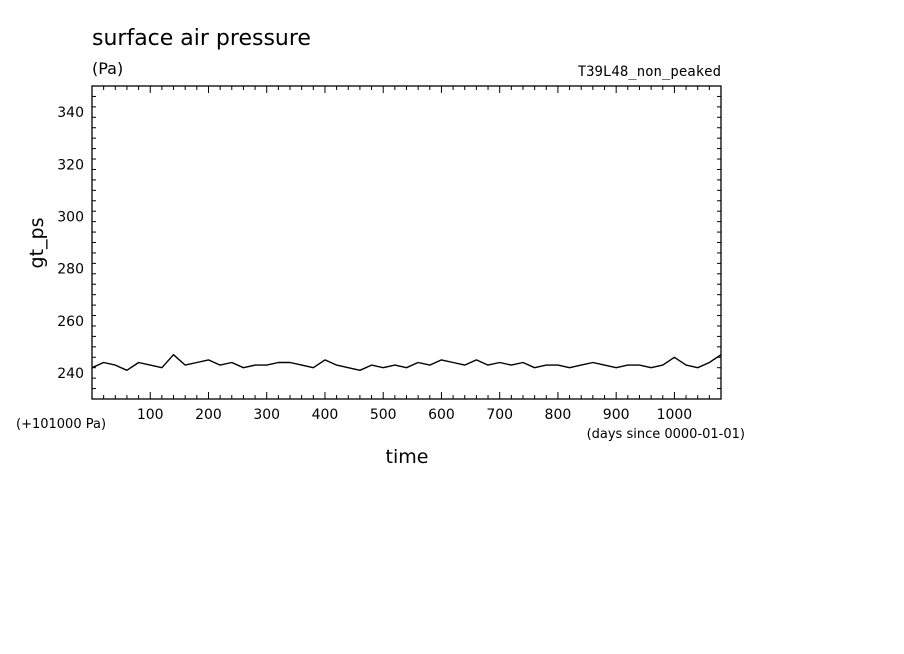 The height and width of the screenshot is (654, 904). What do you see at coordinates (558, 415) in the screenshot?
I see `x-tick-label: 800` at bounding box center [558, 415].